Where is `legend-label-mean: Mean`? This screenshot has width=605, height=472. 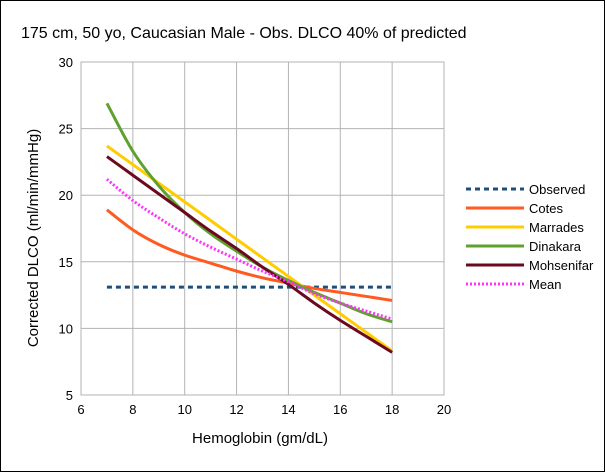
legend-label-mean: Mean is located at coordinates (545, 284).